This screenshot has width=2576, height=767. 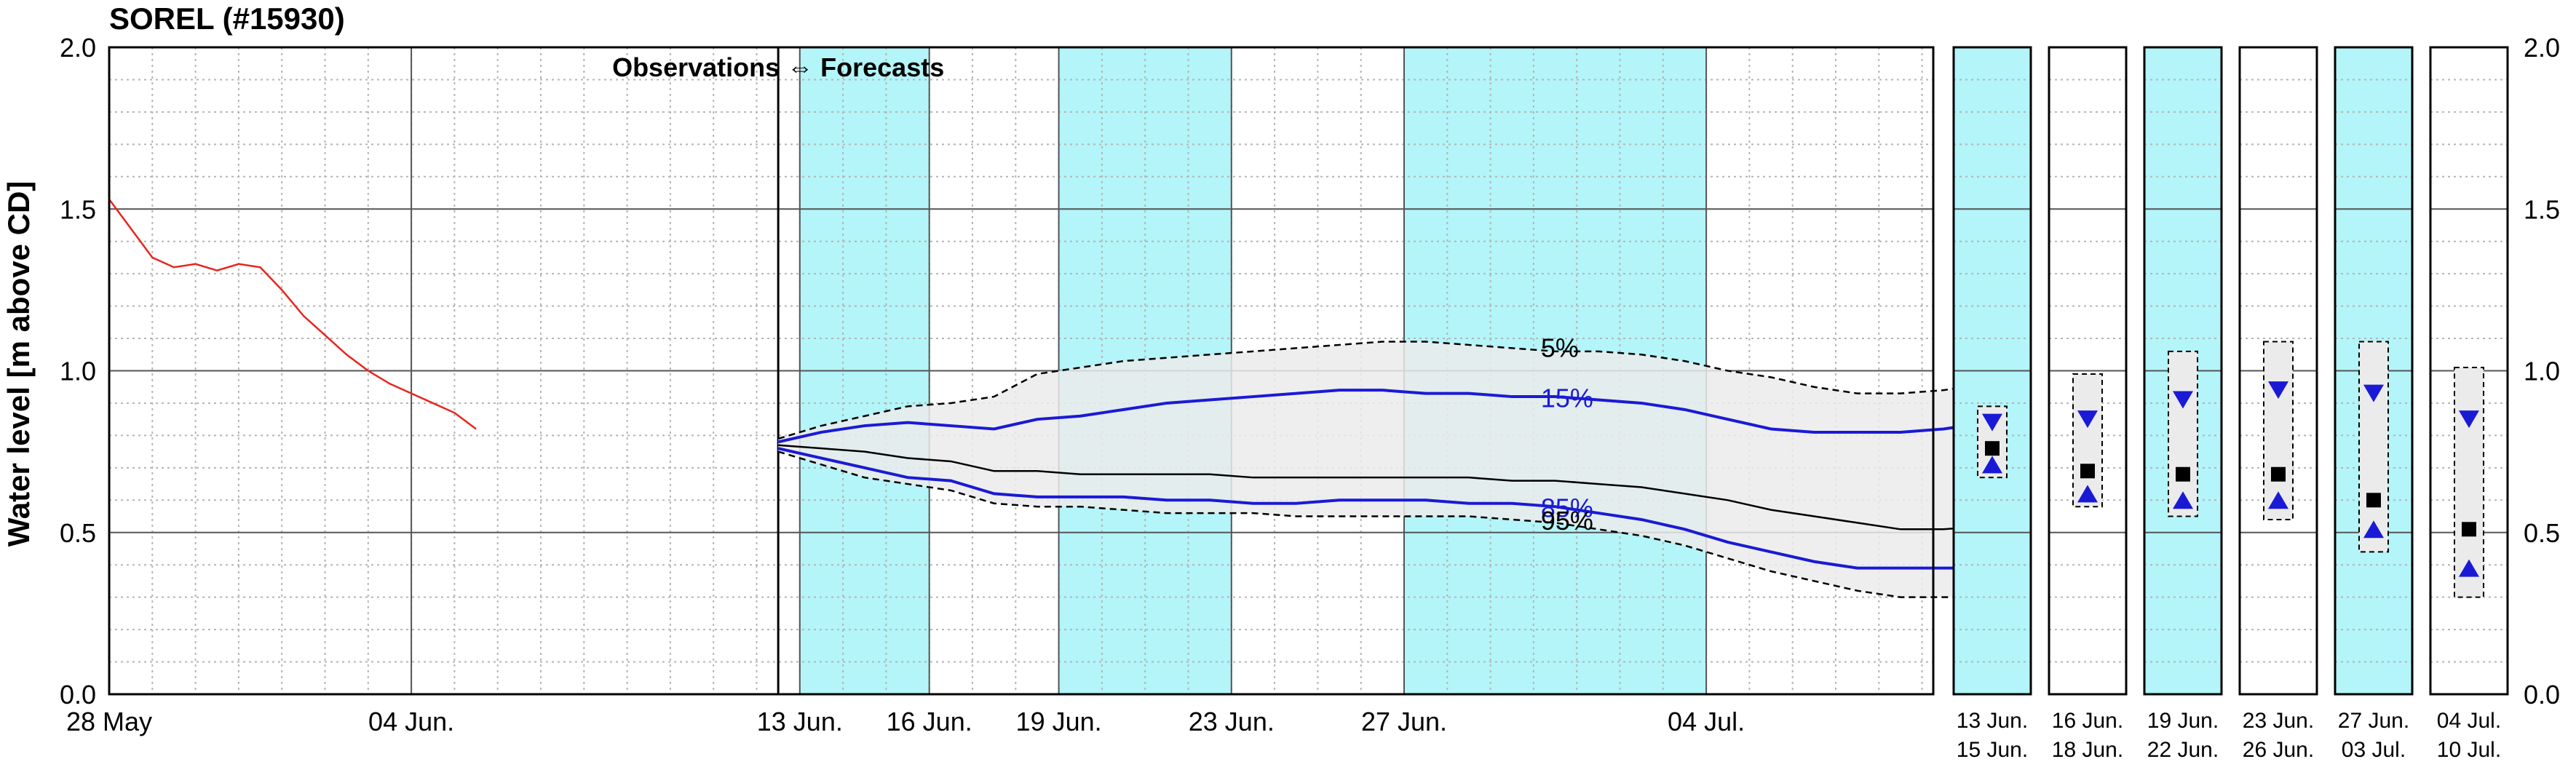 What do you see at coordinates (778, 67) in the screenshot?
I see `observations-forecasts-annotation: Observations ⇔ Forecasts` at bounding box center [778, 67].